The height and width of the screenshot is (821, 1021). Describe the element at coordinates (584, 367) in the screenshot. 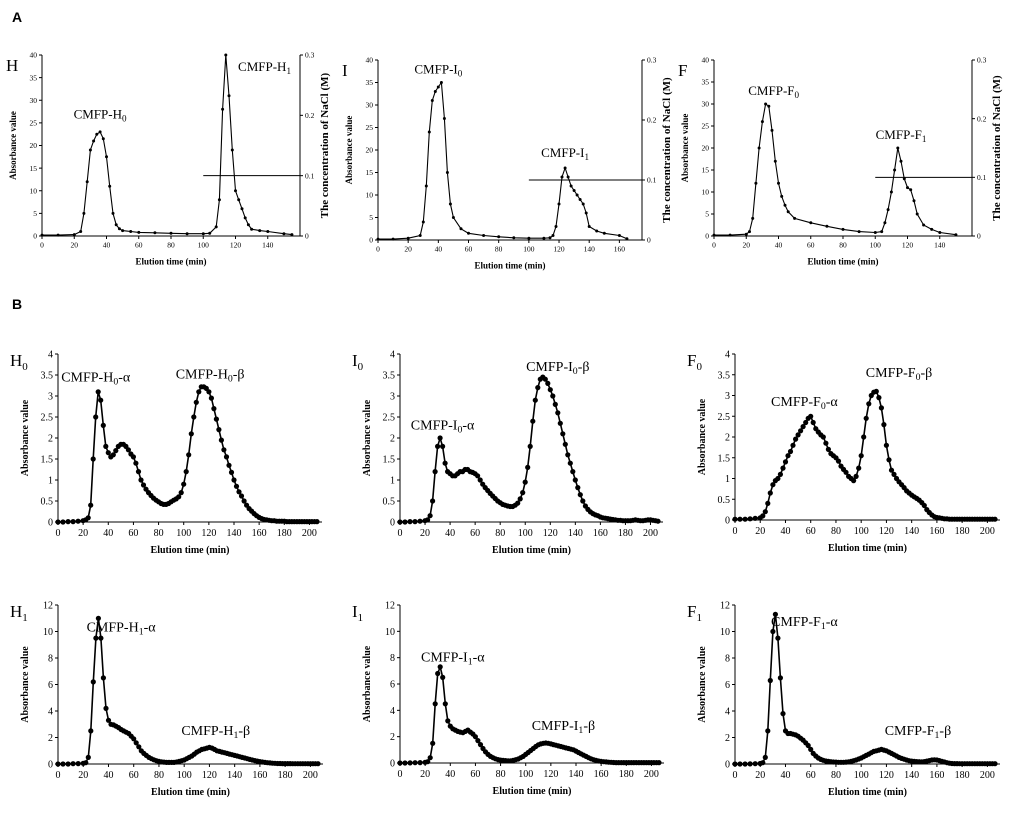

I see `peak-annotation-suffix: -β` at that location.